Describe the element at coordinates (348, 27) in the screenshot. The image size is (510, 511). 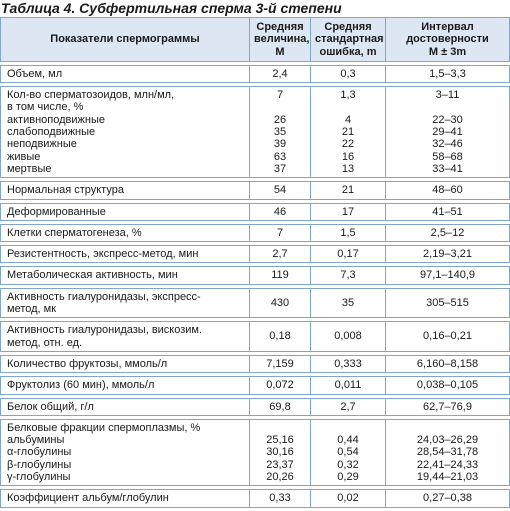
I see `cell-line: Средняя` at that location.